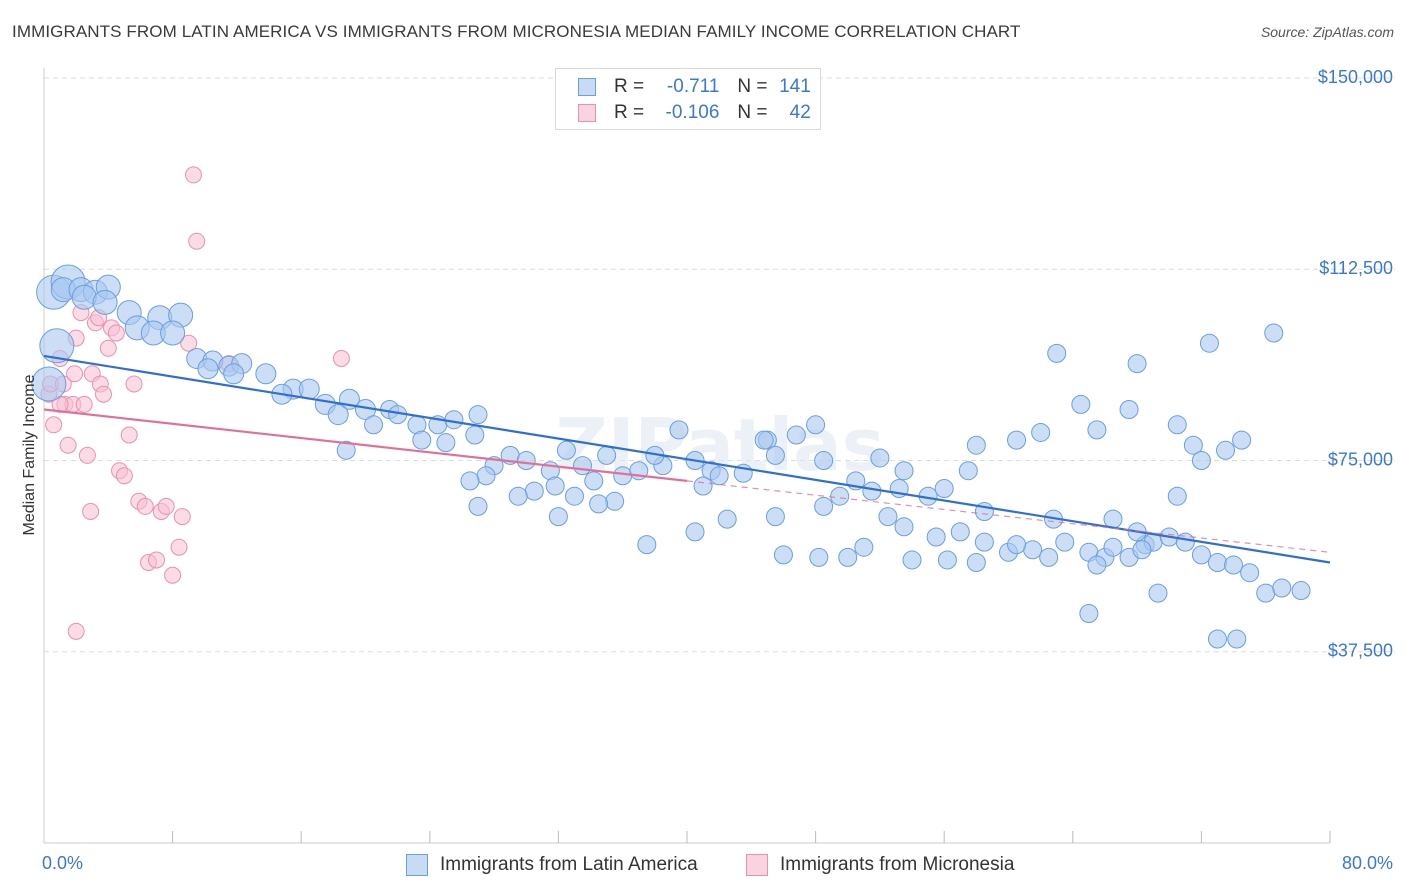  I want to click on y-axis-title: Median Family Income, so click(29, 455).